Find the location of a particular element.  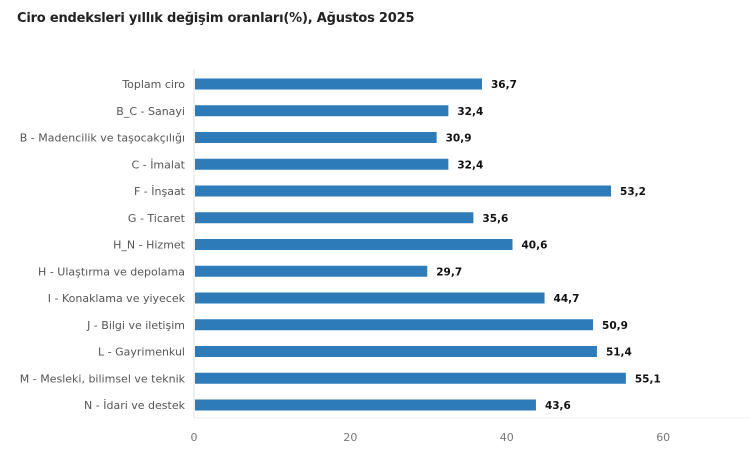

x-tick-label: 20 is located at coordinates (350, 437).